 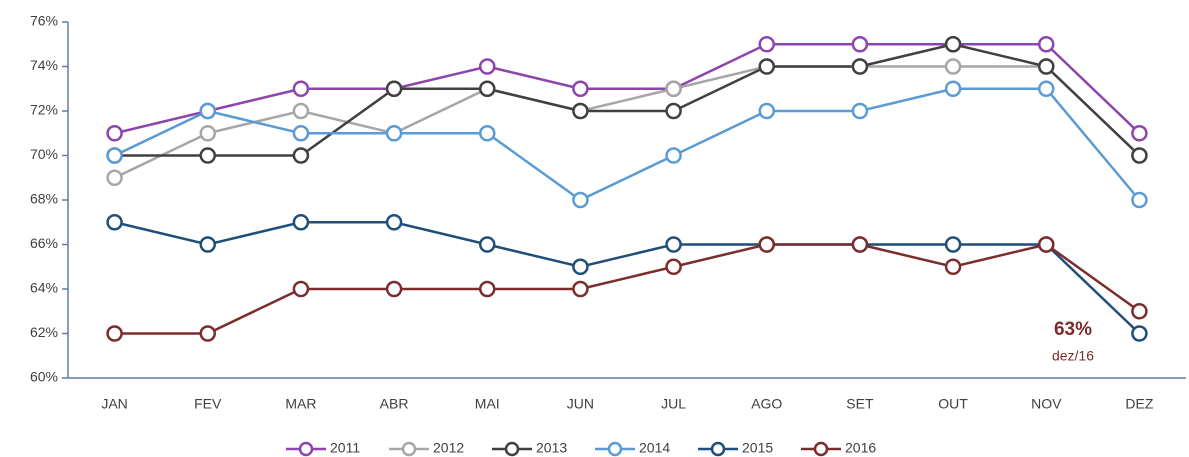 What do you see at coordinates (448, 448) in the screenshot?
I see `legend-label: 2012` at bounding box center [448, 448].